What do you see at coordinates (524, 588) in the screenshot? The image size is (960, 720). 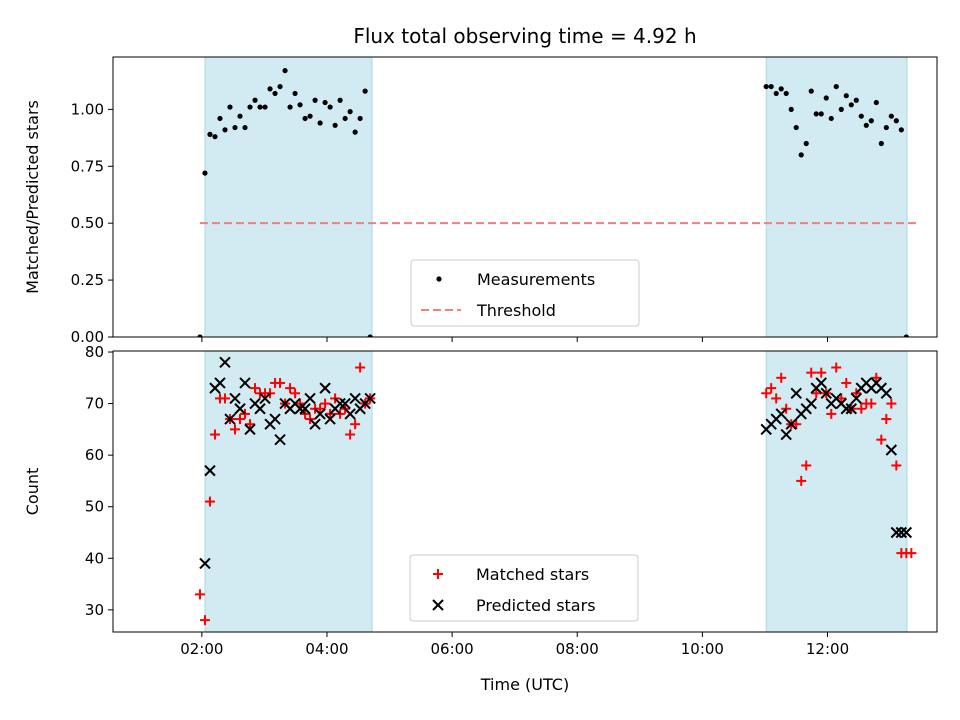 I see `legend-box` at bounding box center [524, 588].